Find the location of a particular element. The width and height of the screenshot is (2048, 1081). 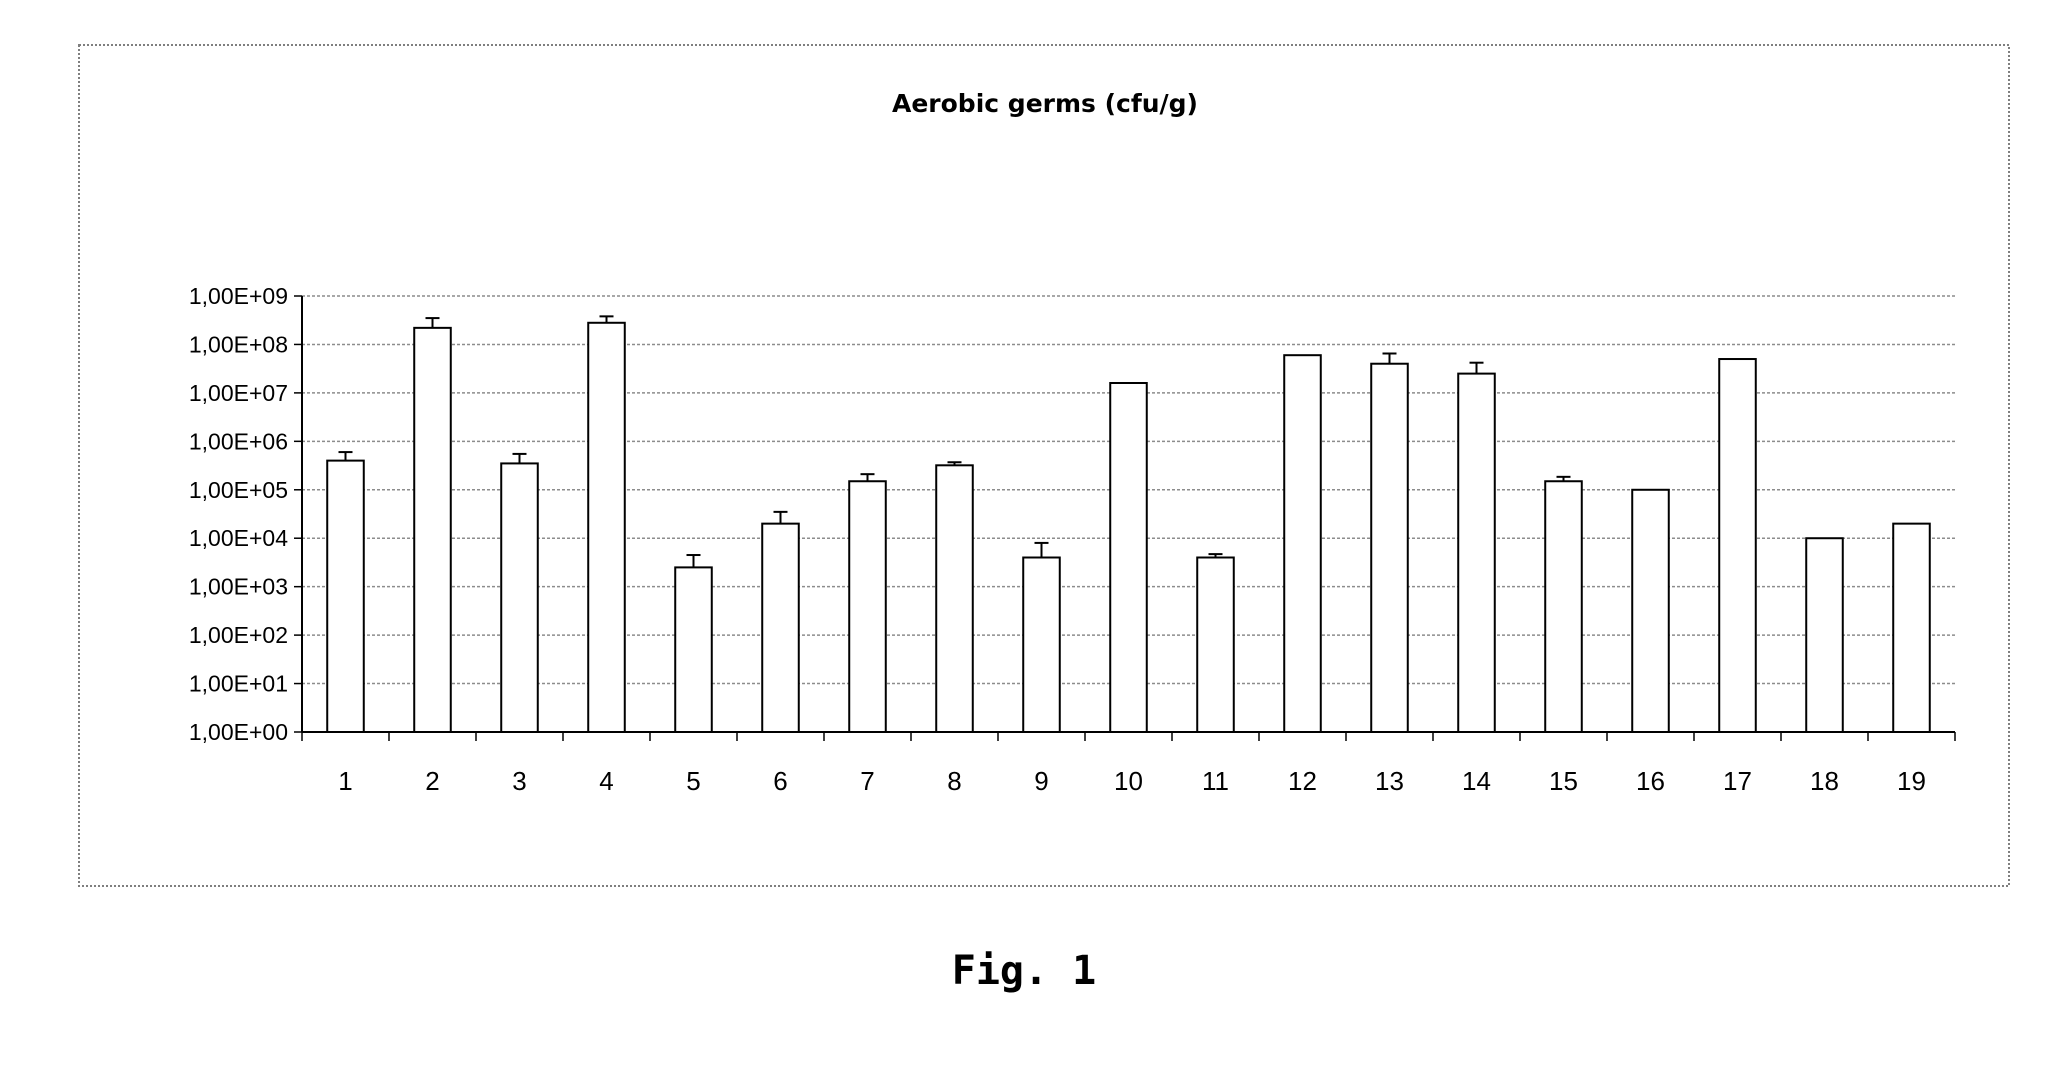

y-tick-label: 1,00E+06 is located at coordinates (238, 441).